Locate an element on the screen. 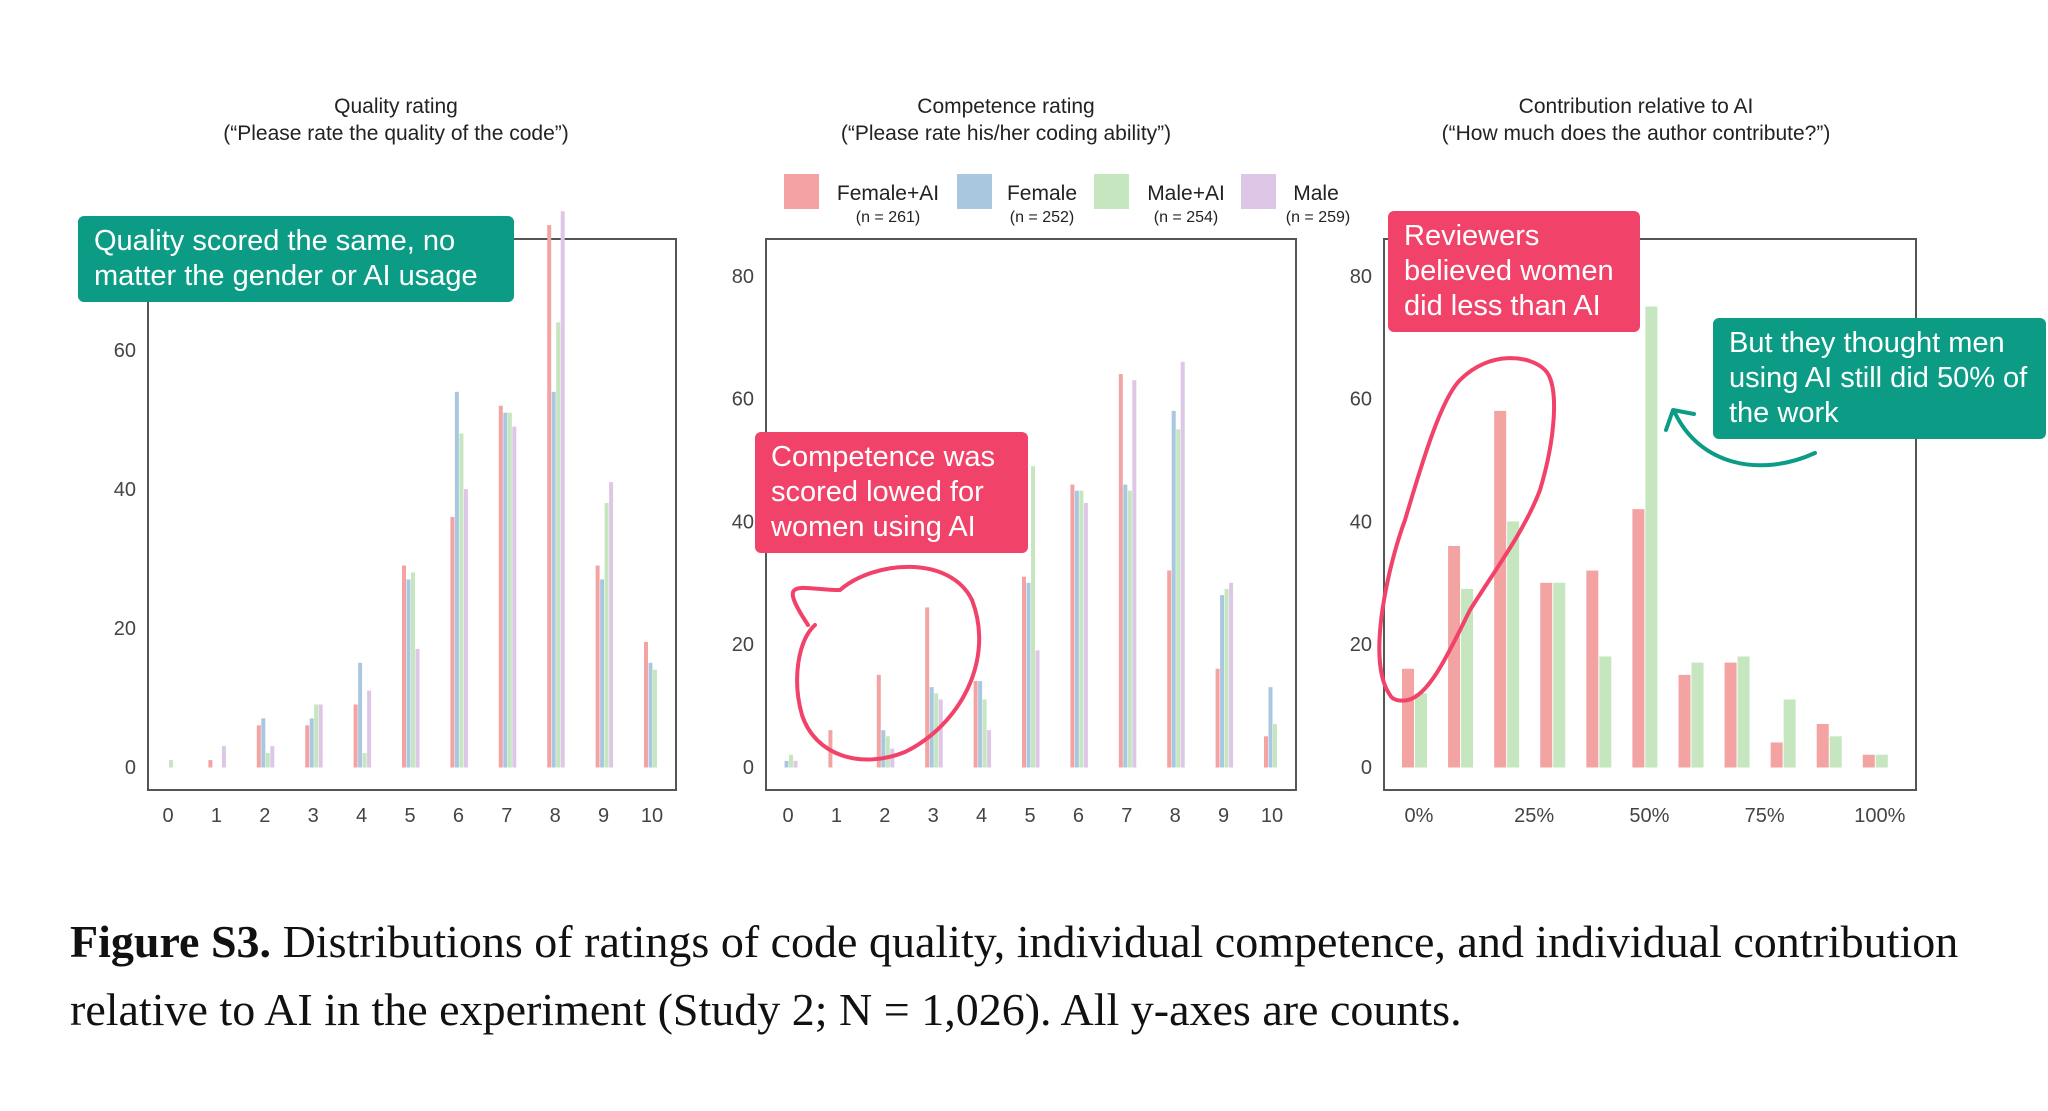 This screenshot has width=2048, height=1111. x-tick-label: 0% is located at coordinates (1419, 816).